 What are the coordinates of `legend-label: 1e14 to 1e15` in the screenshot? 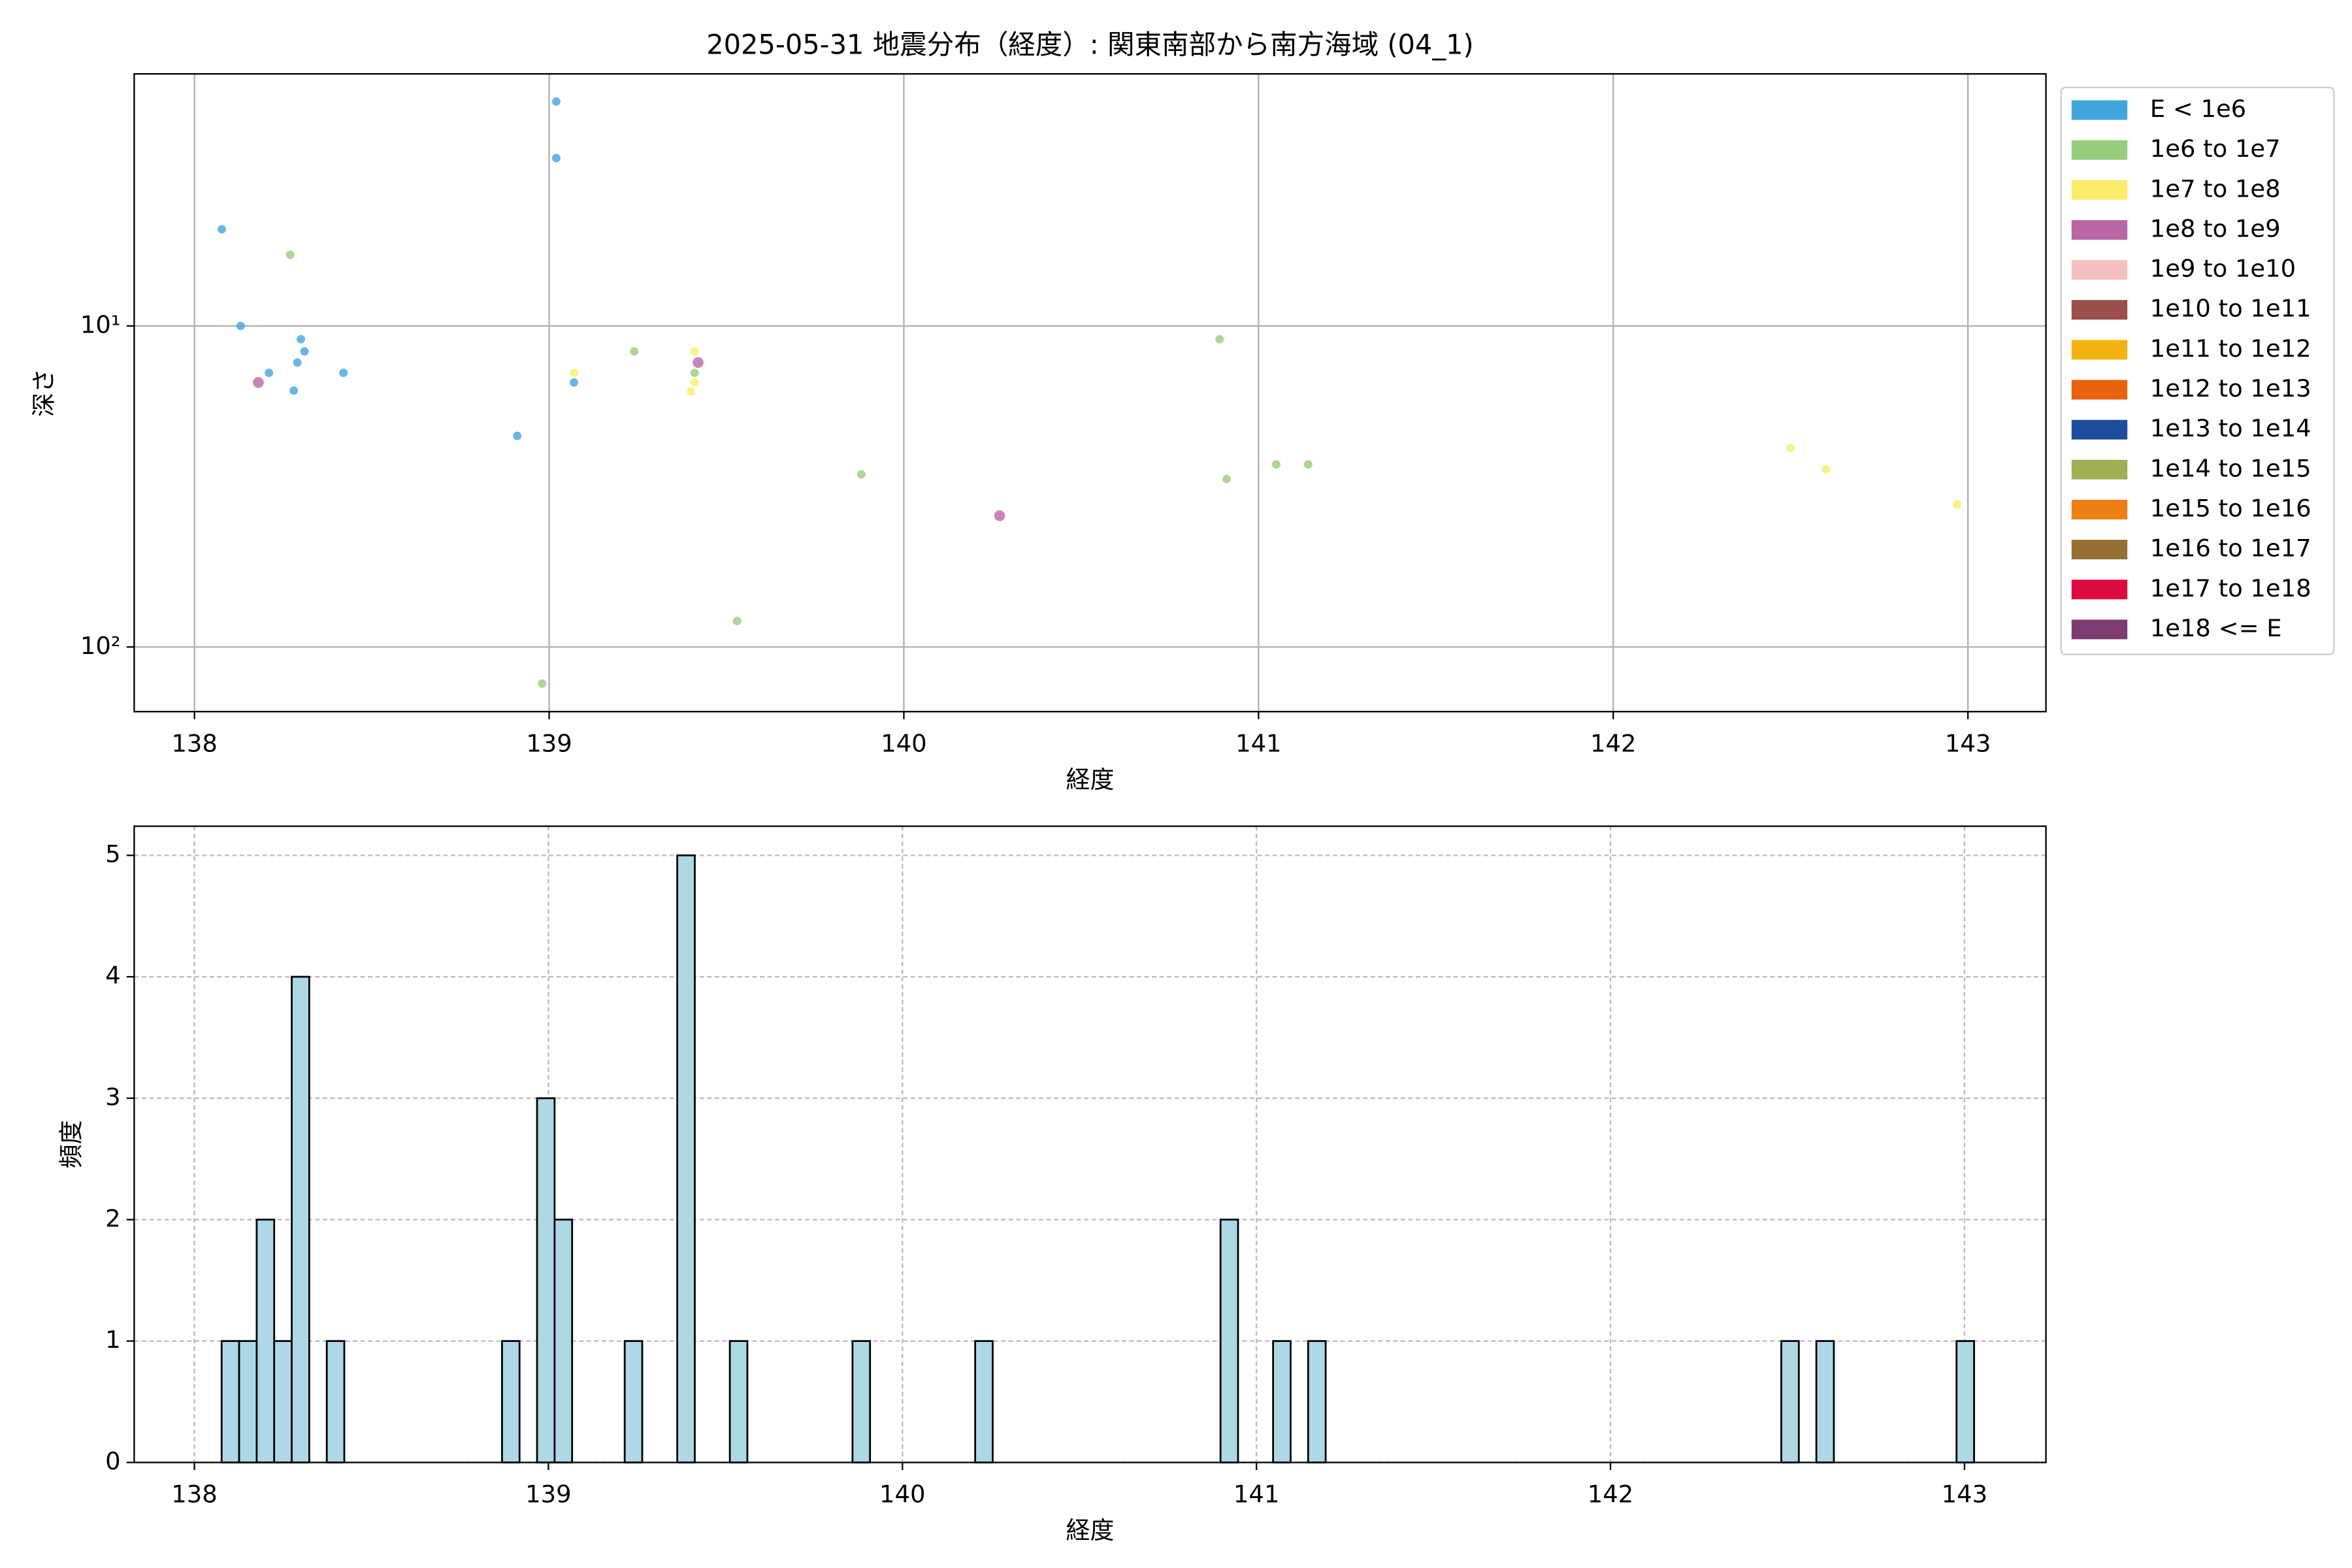 It's located at (2230, 468).